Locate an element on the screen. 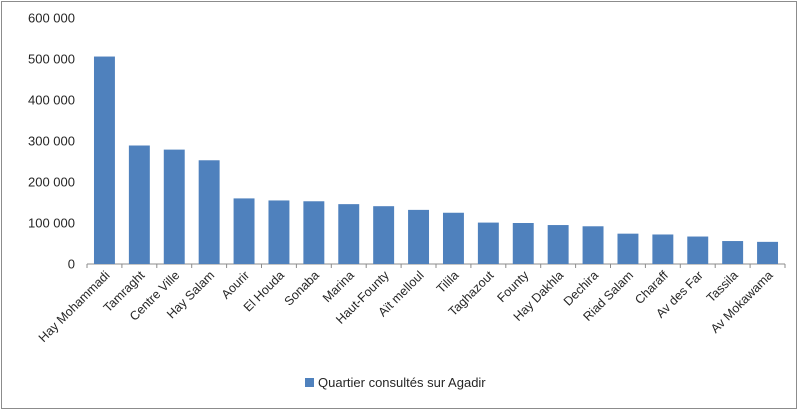 The image size is (800, 415). chart-axes is located at coordinates (436, 265).